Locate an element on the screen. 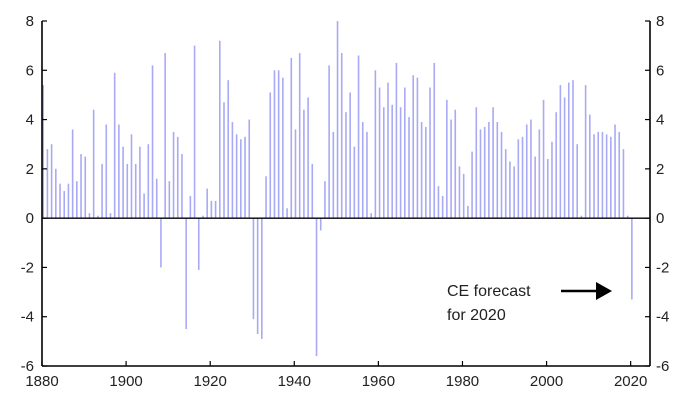 The height and width of the screenshot is (396, 681). bar-2016 is located at coordinates (615, 171).